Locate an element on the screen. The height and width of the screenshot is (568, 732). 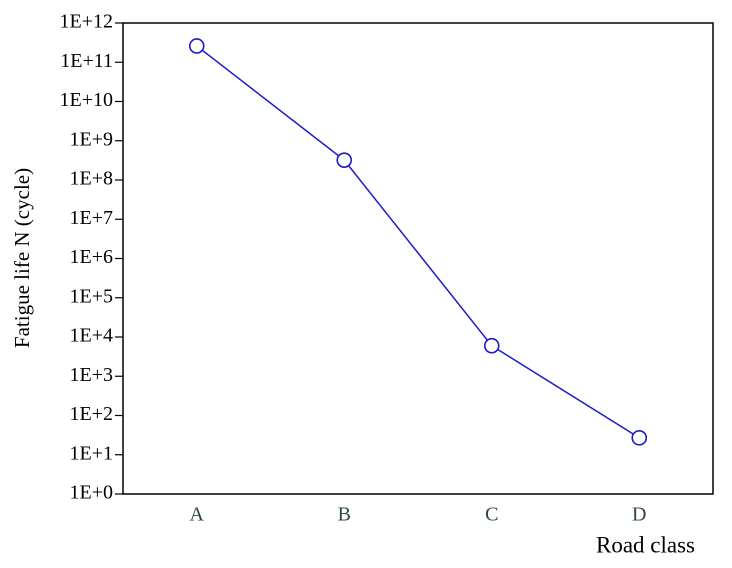
y-tick-label: 1E+1 is located at coordinates (92, 453).